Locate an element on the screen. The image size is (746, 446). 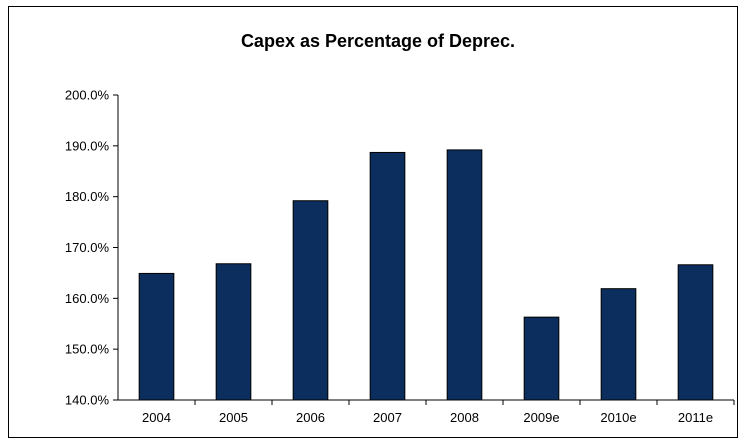
chart-title: Capex as Percentage of Deprec. is located at coordinates (378, 41).